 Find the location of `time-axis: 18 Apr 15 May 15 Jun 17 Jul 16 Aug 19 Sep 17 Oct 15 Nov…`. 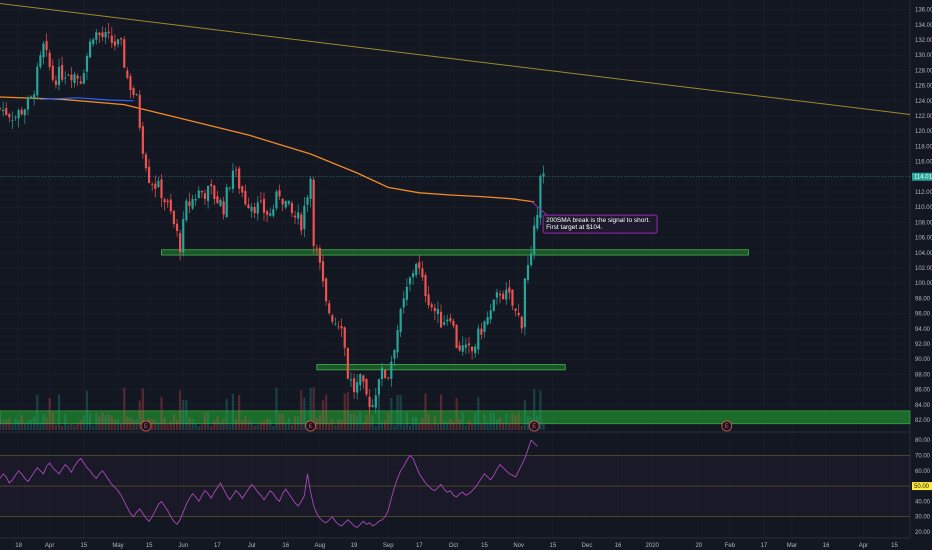

time-axis: 18 Apr 15 May 15 Jun 17 Jul 16 Aug 19 Sep 17 Oct 15 Nov… is located at coordinates (456, 546).